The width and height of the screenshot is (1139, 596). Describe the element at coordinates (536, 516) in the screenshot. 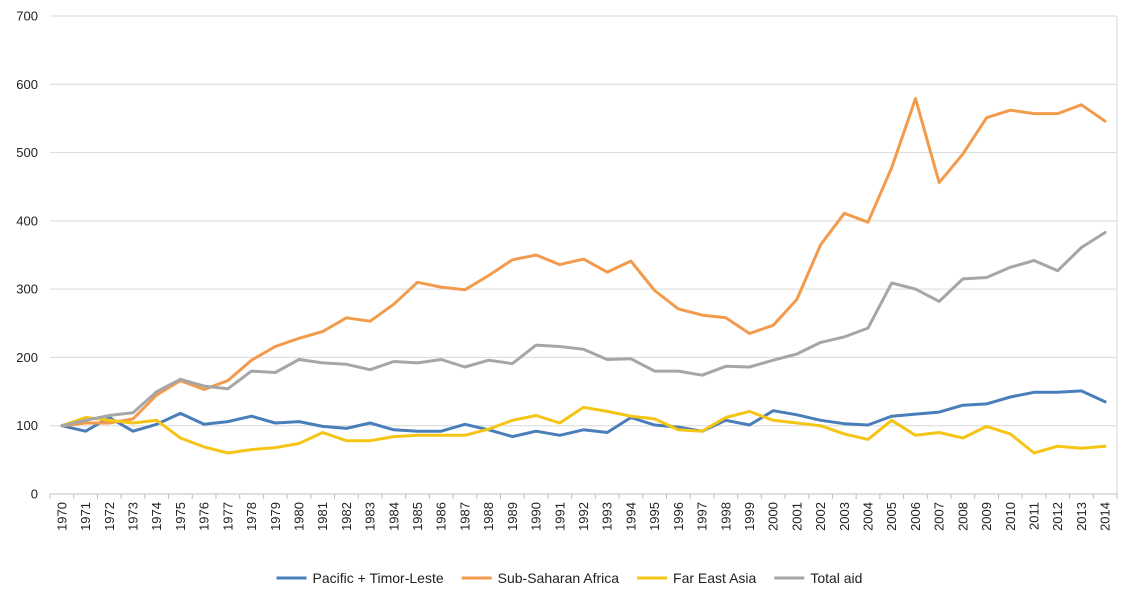

I see `x-tick-label: 1990` at that location.